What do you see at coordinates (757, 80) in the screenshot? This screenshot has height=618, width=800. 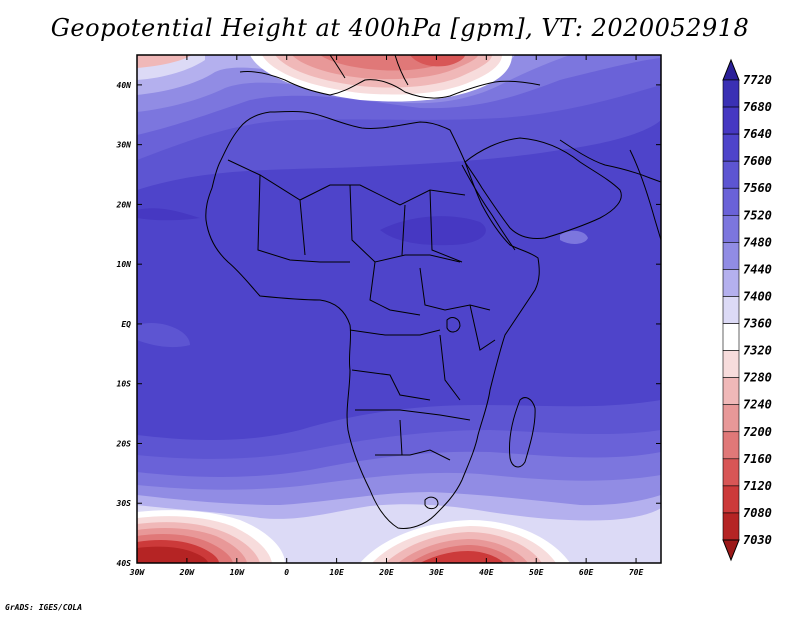 I see `colorbar-level-label: 7720` at bounding box center [757, 80].